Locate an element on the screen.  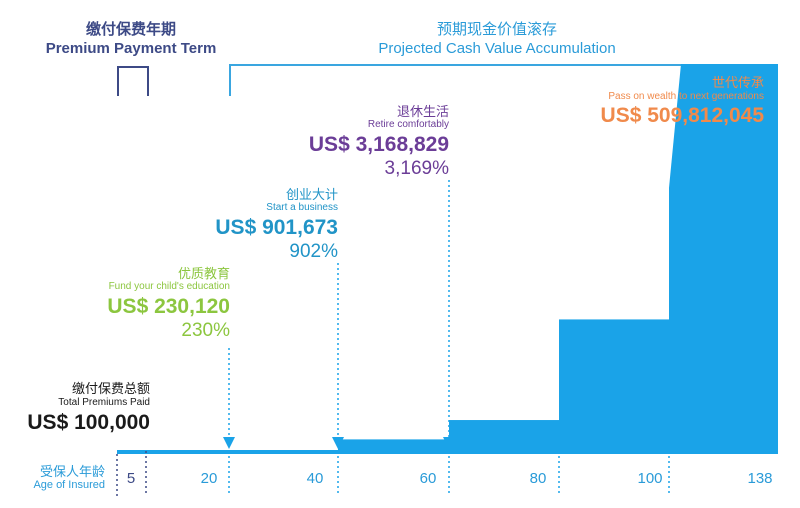
retire-percent: 3,169% is located at coordinates (416, 168).